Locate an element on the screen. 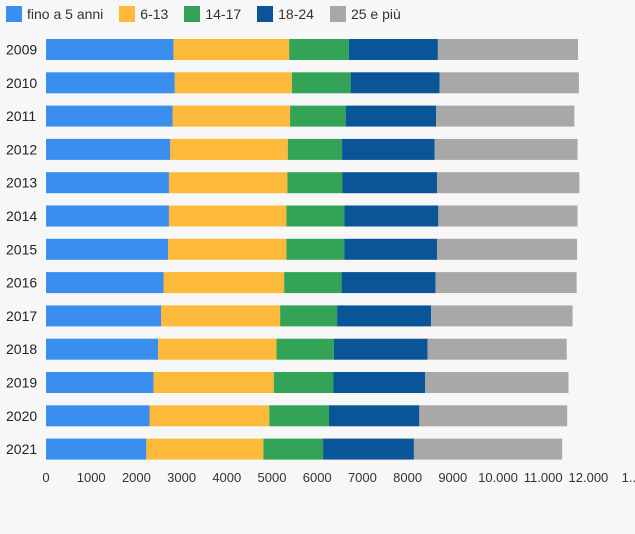  legend-label: fino a 5 anni is located at coordinates (65, 14).